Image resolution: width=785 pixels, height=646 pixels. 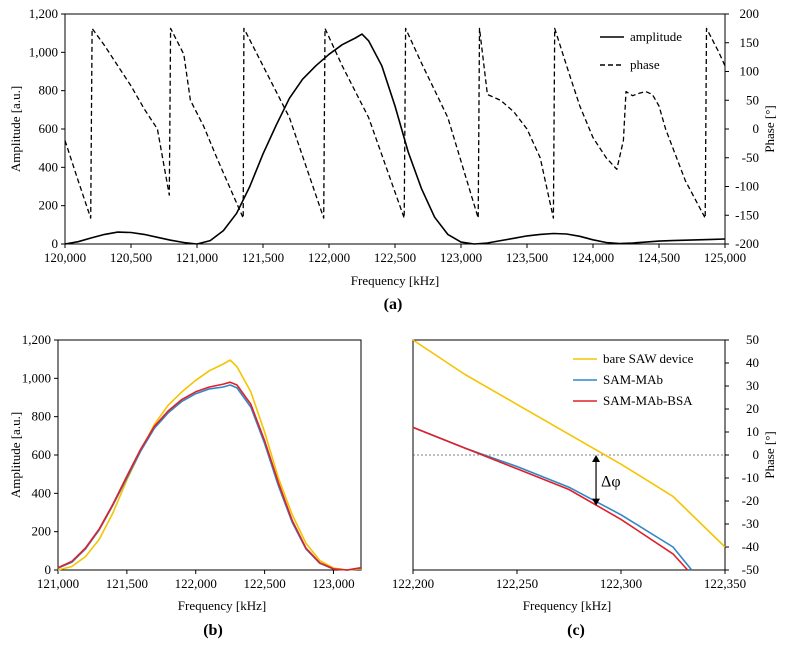 What do you see at coordinates (131, 257) in the screenshot?
I see `panel-a-x-tick-label: 120,500` at bounding box center [131, 257].